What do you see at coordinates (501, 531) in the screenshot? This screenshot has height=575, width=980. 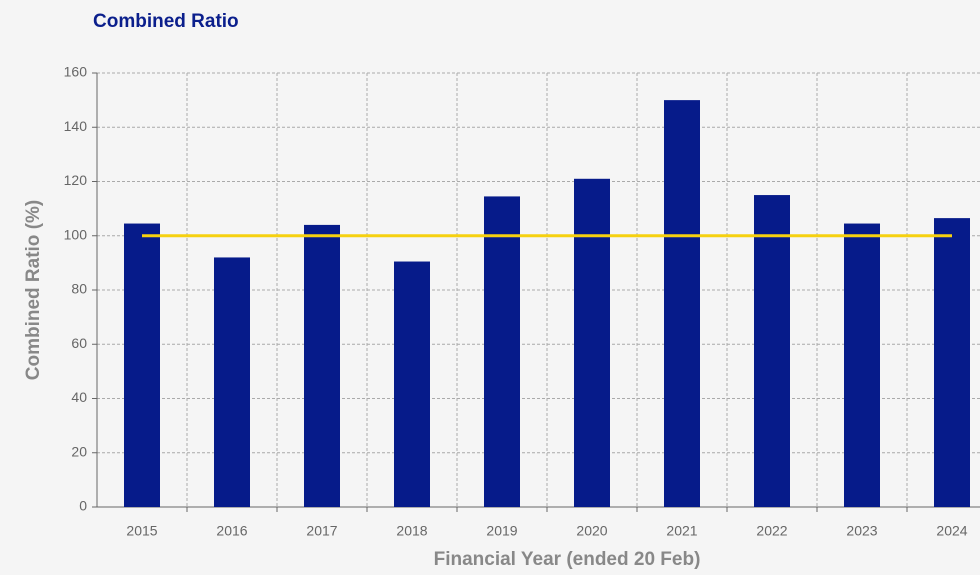 I see `x-tick-label: 2019` at bounding box center [501, 531].